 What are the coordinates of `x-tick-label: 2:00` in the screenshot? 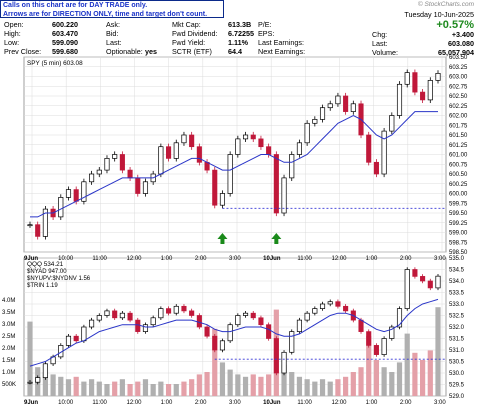 It's located at (201, 259).